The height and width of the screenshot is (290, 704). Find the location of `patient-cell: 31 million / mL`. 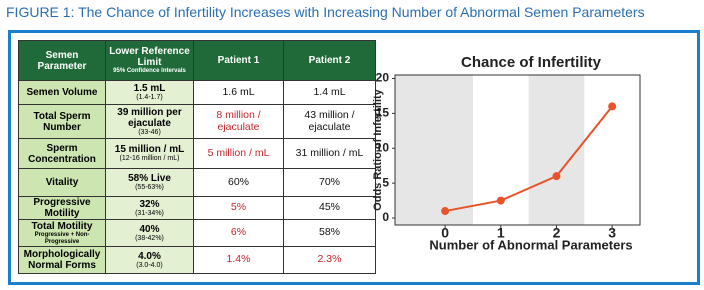

patient-cell: 31 million / mL is located at coordinates (329, 153).